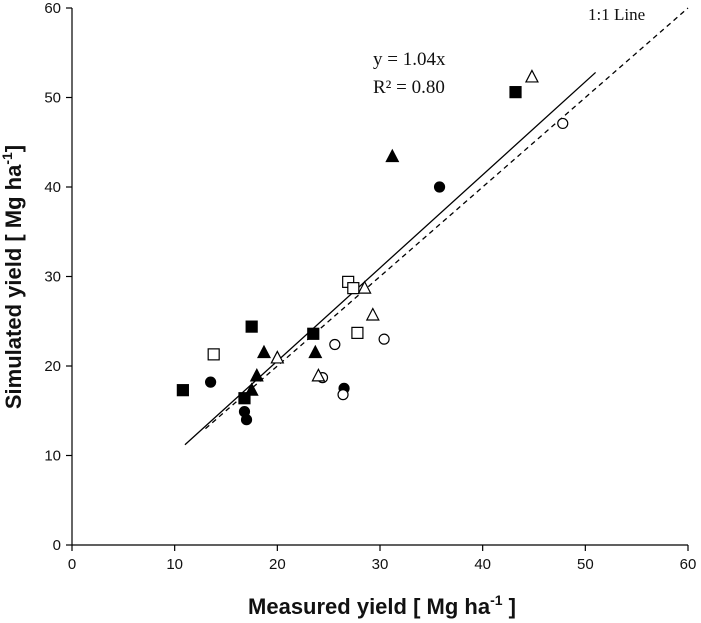 Image resolution: width=701 pixels, height=623 pixels. What do you see at coordinates (409, 59) in the screenshot?
I see `equation-label: y = 1.04x` at bounding box center [409, 59].